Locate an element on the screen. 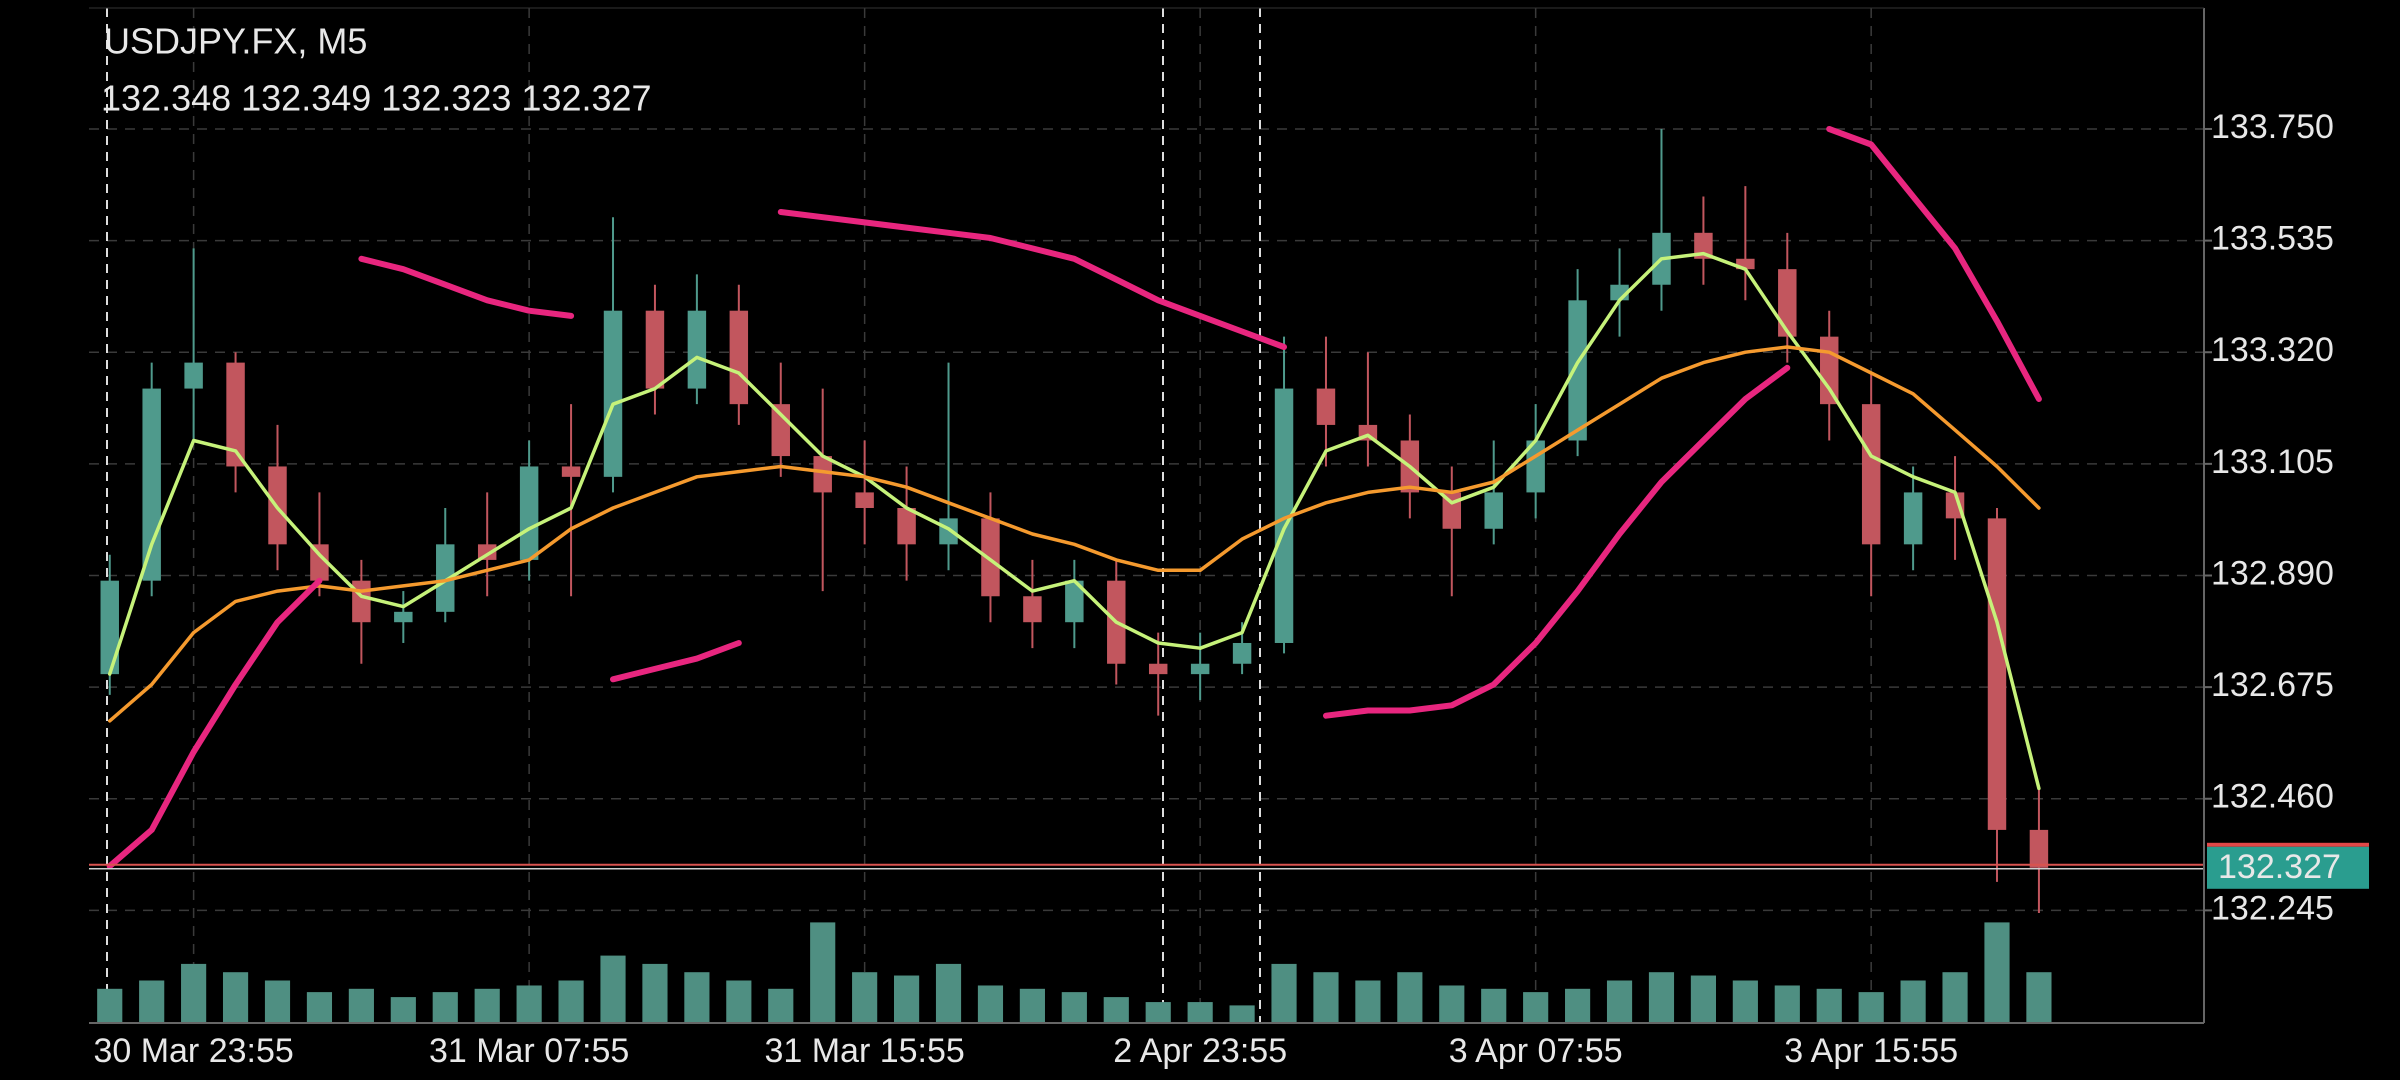  x-tick-label: 3 Apr 15:55 is located at coordinates (1871, 1051).